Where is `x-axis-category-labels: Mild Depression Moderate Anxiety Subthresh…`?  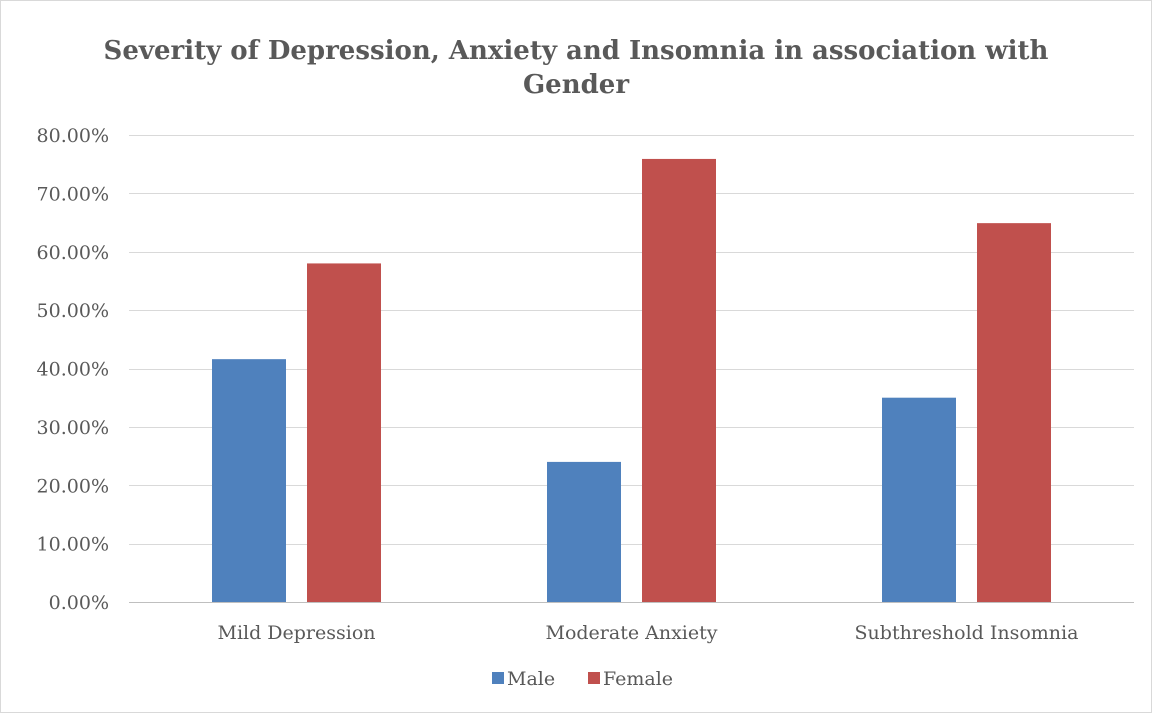 x-axis-category-labels: Mild Depression Moderate Anxiety Subthresh… is located at coordinates (647, 633).